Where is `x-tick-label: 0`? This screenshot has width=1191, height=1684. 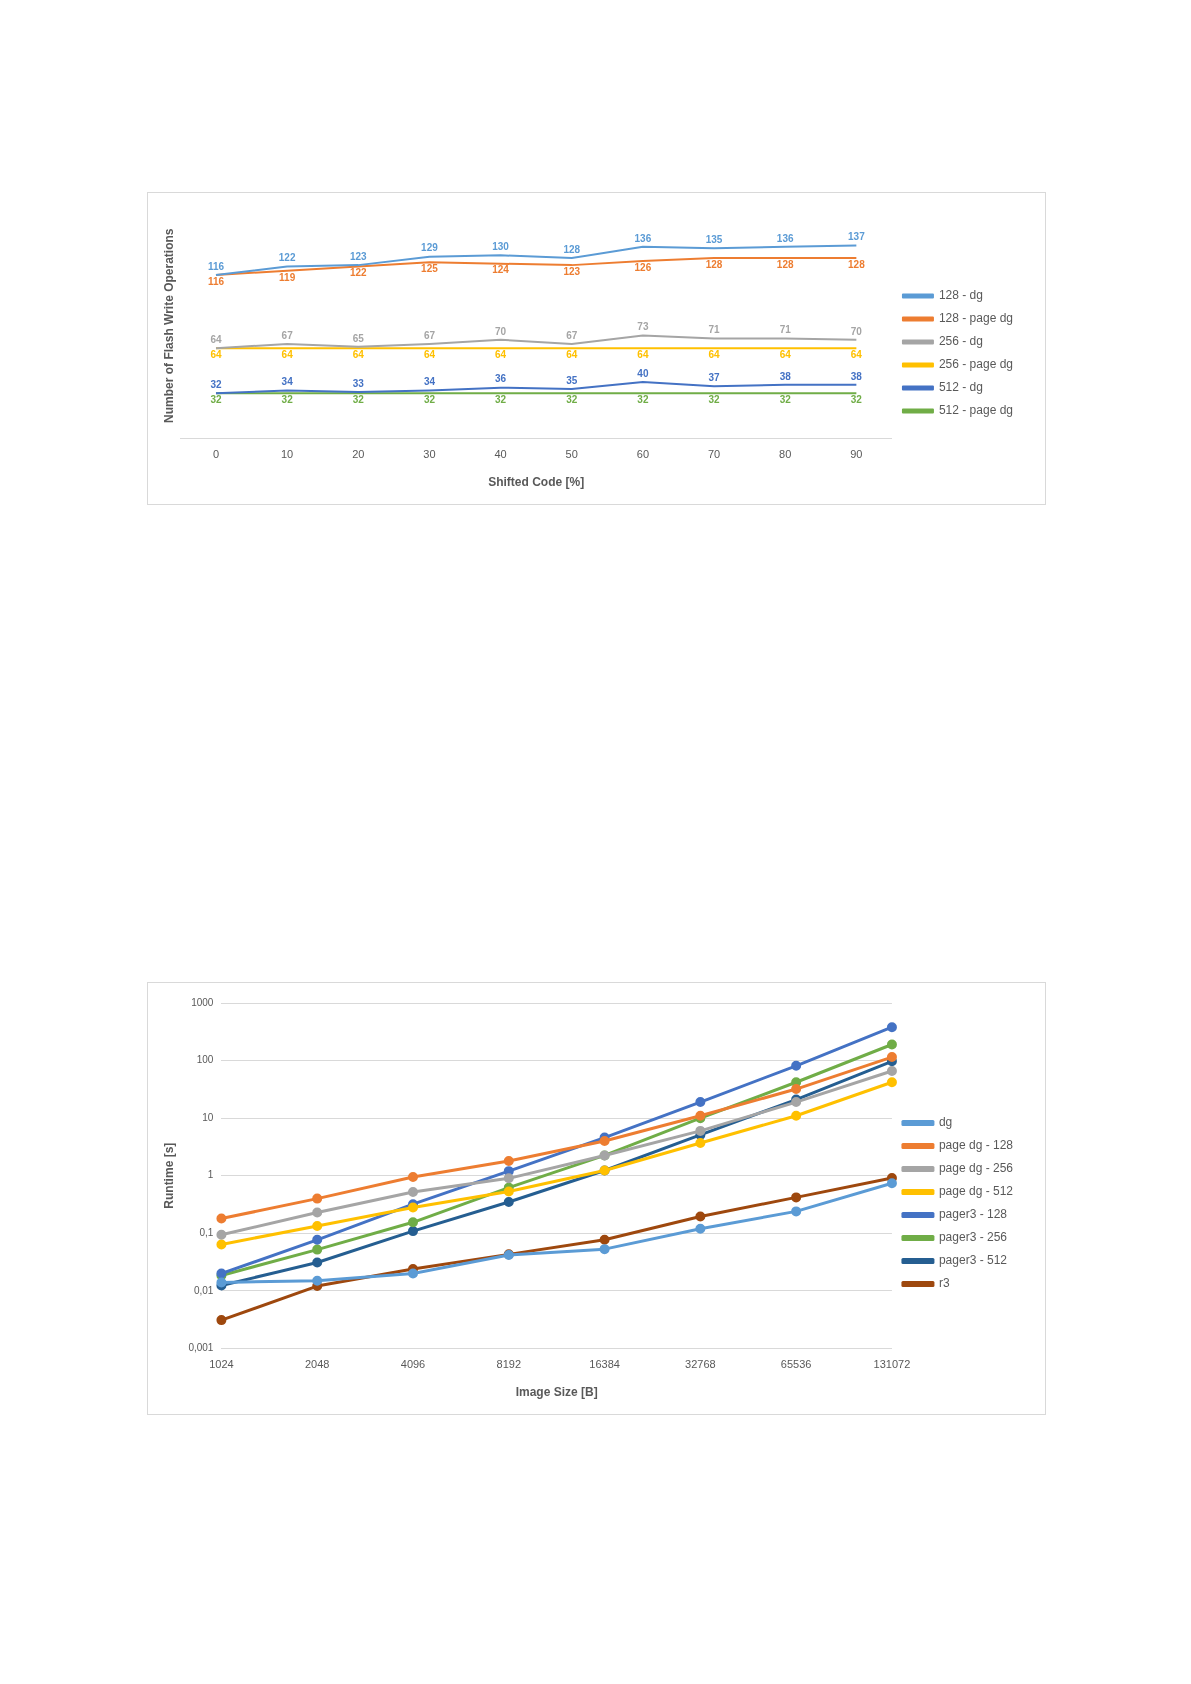 x-tick-label: 0 is located at coordinates (216, 454).